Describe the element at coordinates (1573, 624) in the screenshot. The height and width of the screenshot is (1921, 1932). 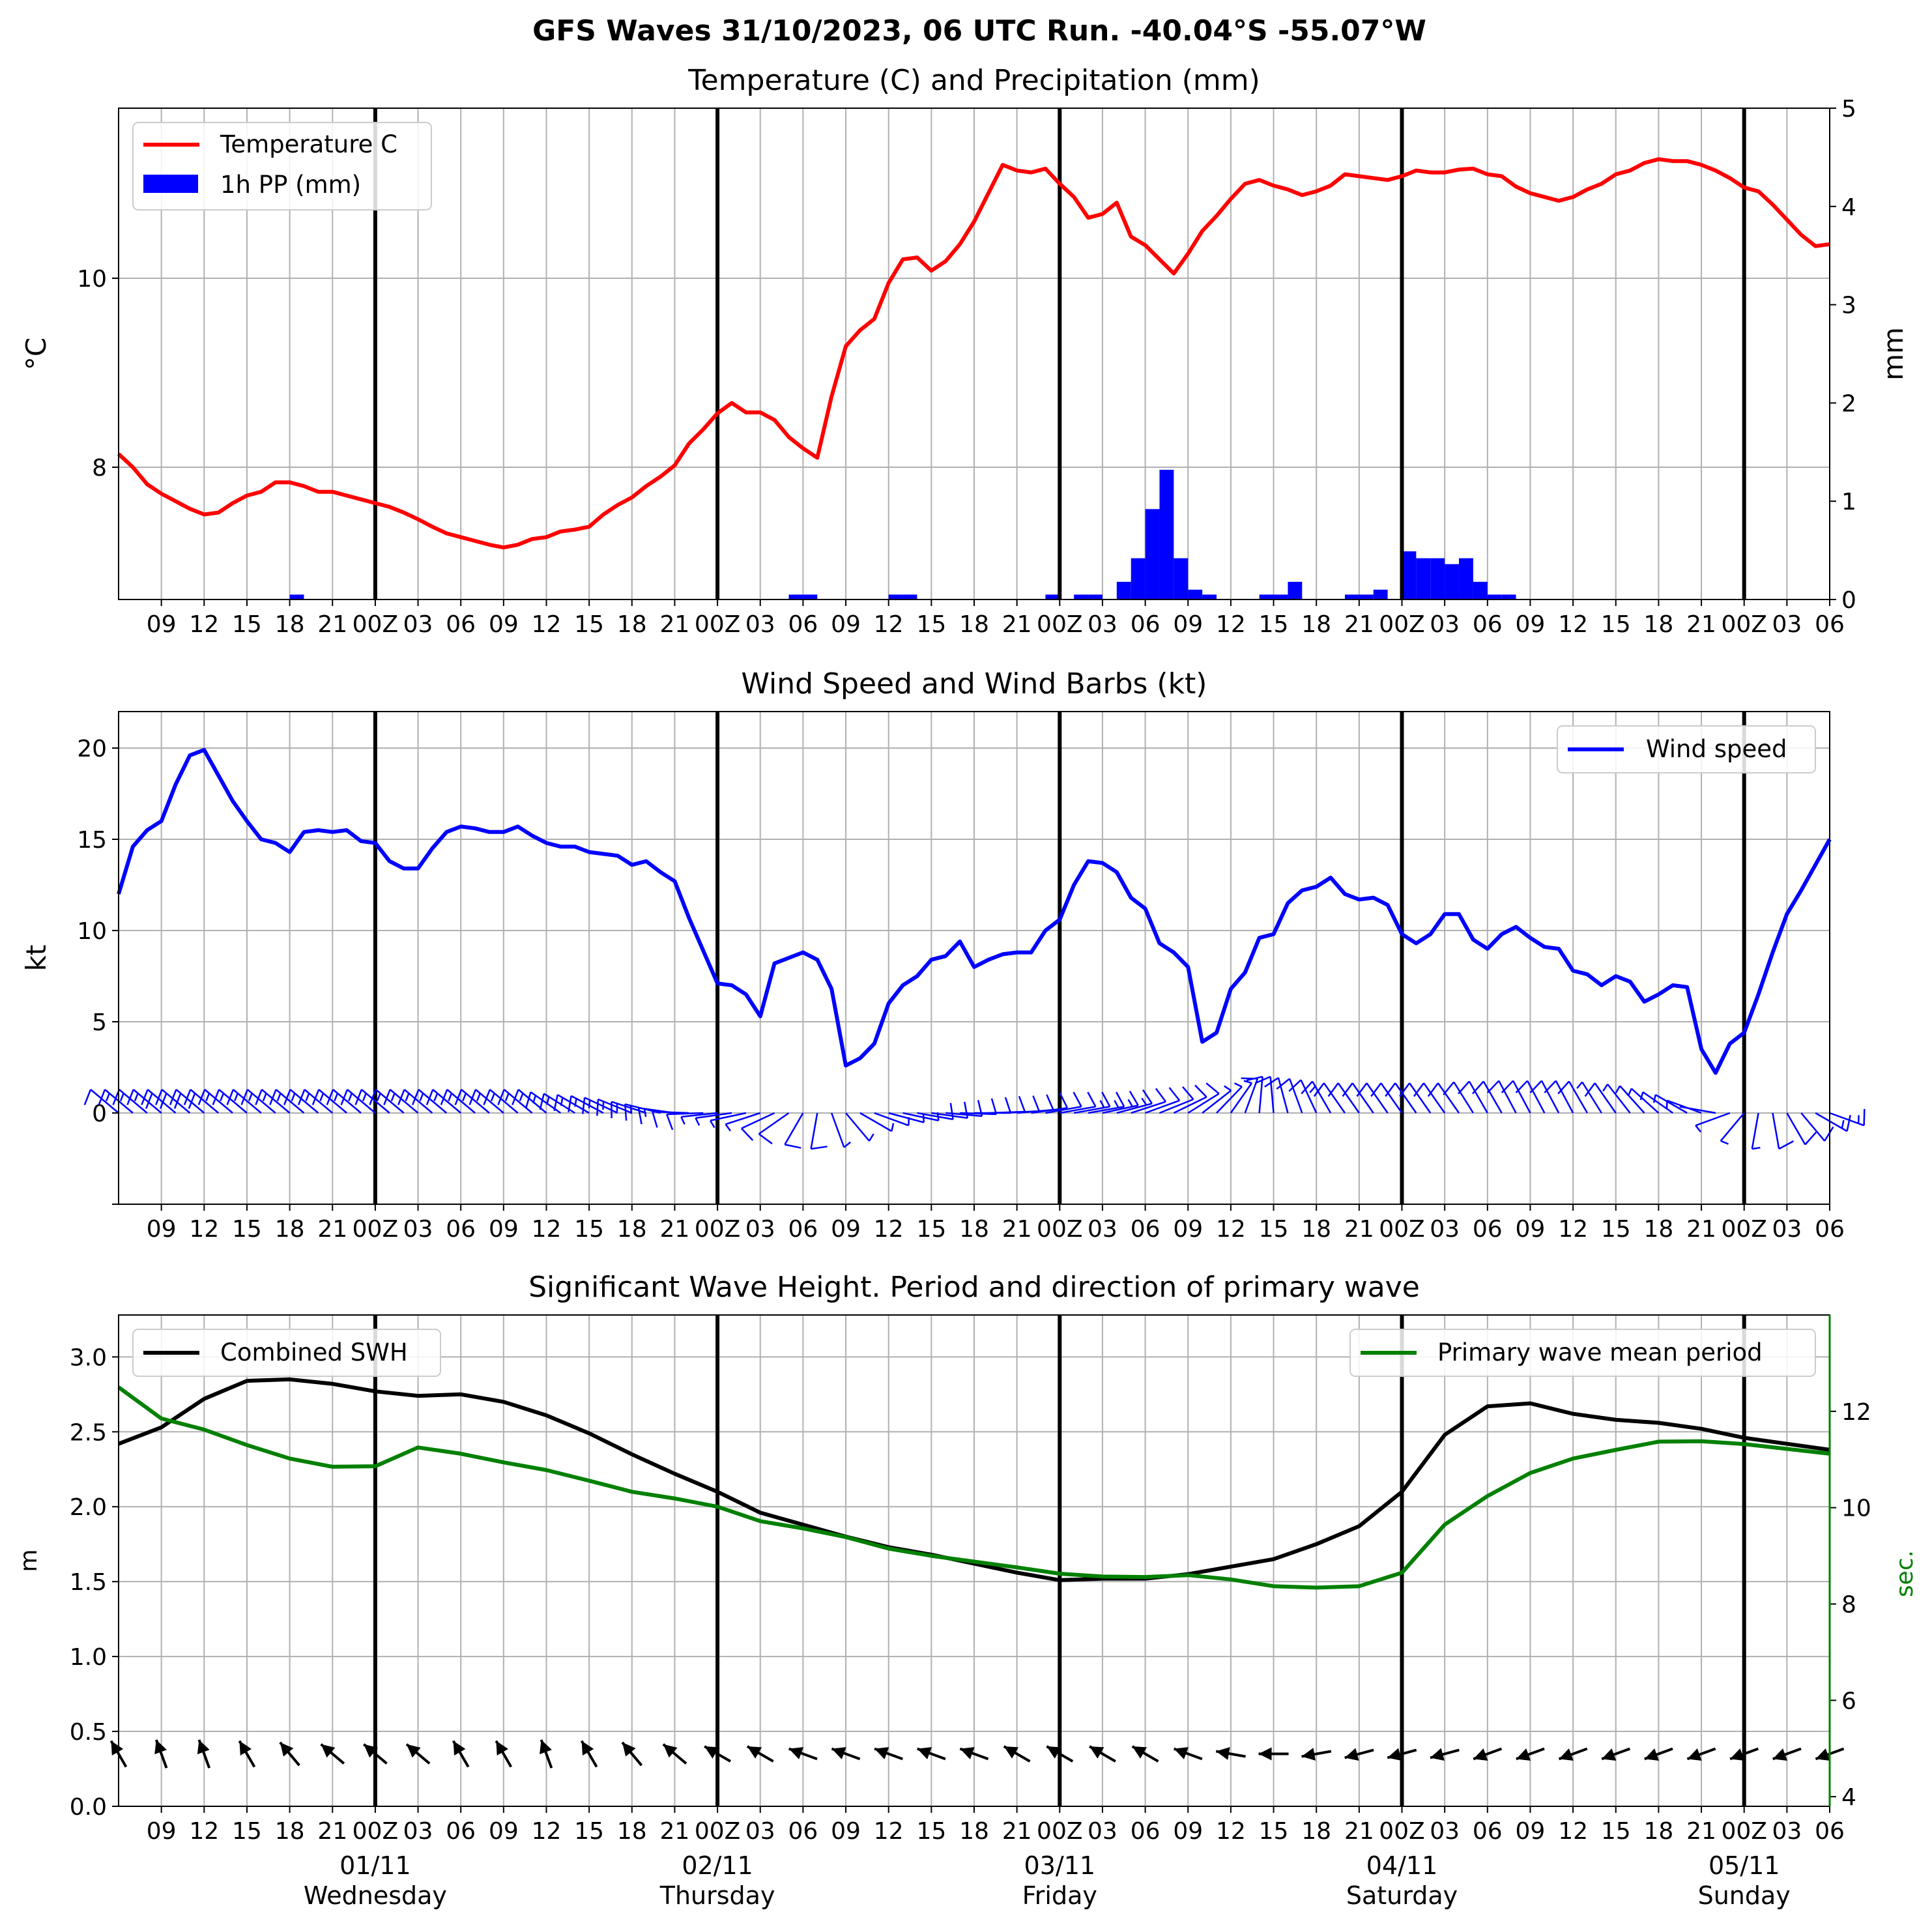
I see `x-tick-label: 12` at that location.